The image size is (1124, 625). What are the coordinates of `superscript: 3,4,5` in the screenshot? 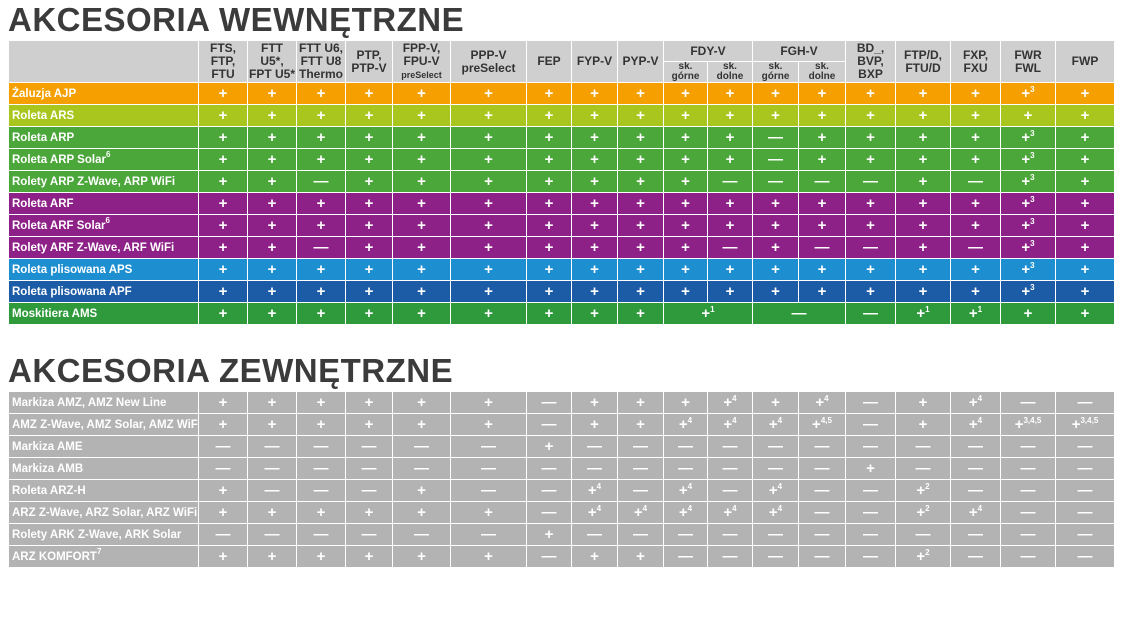 It's located at (1089, 420).